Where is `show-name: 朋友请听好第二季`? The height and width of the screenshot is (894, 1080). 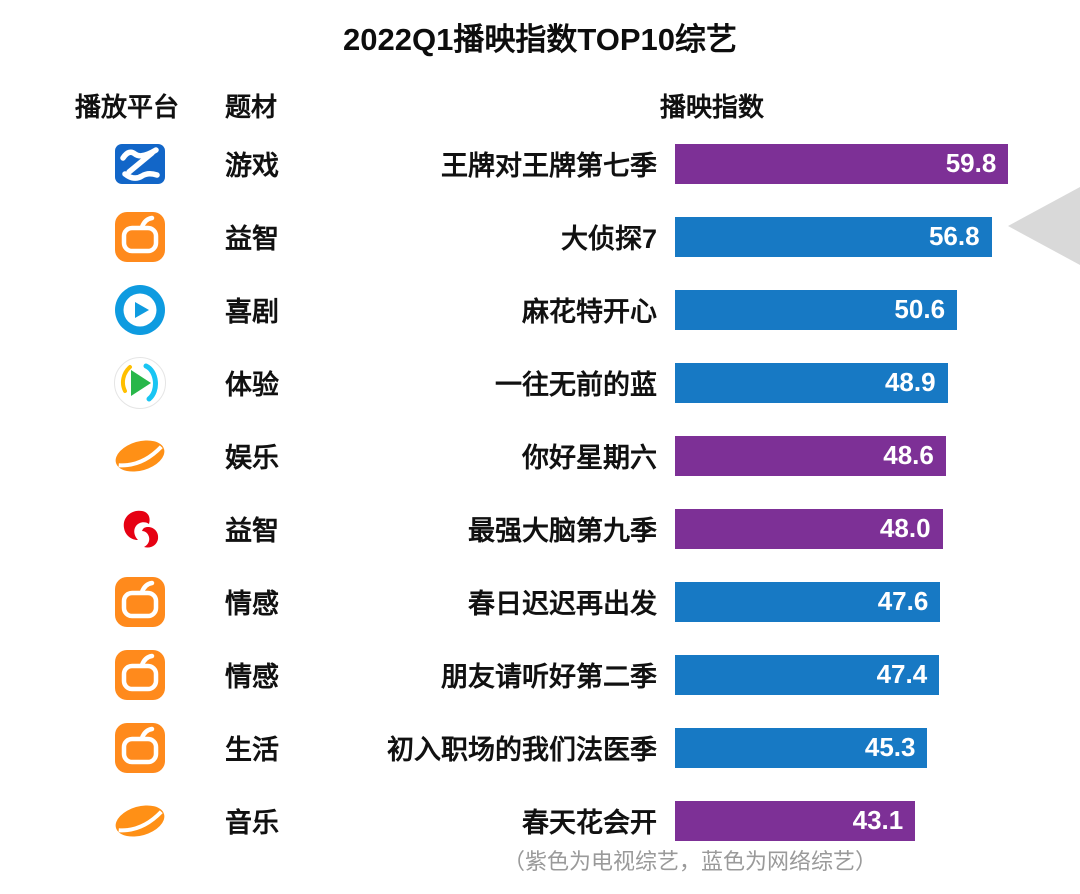 show-name: 朋友请听好第二季 is located at coordinates (549, 677).